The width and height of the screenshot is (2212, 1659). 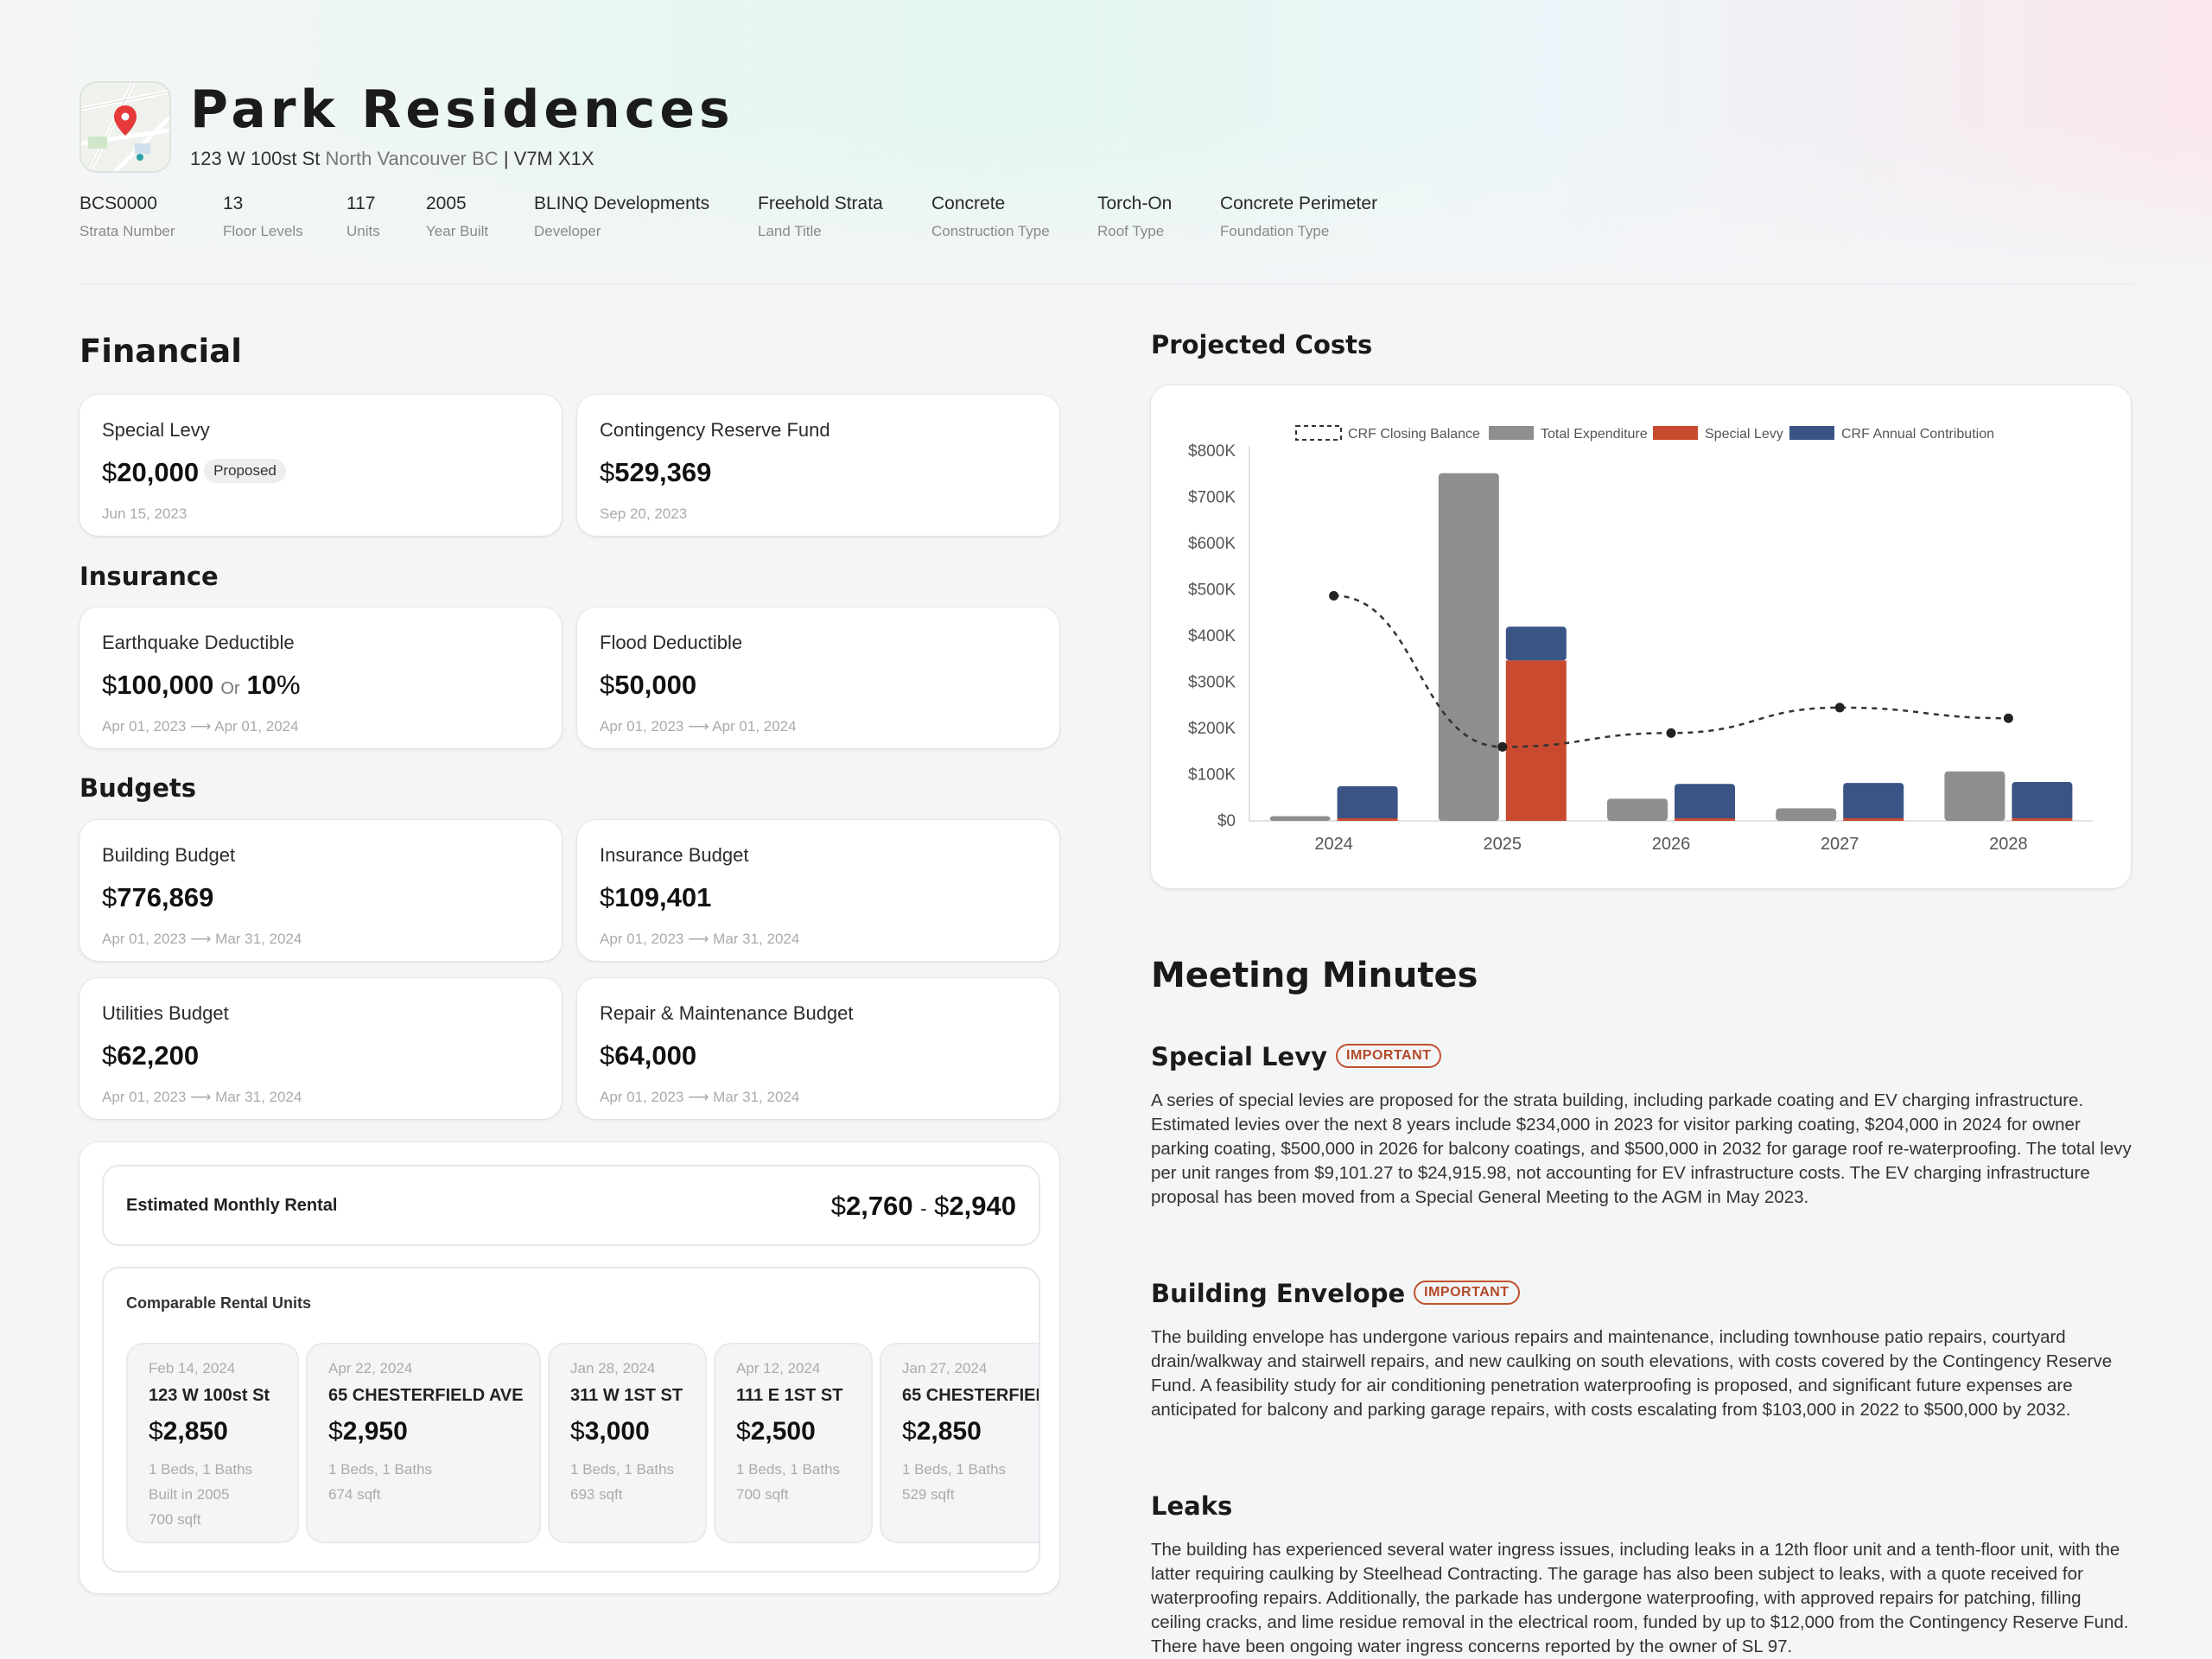 What do you see at coordinates (1314, 975) in the screenshot?
I see `meeting-minutes-heading: Meeting Minutes` at bounding box center [1314, 975].